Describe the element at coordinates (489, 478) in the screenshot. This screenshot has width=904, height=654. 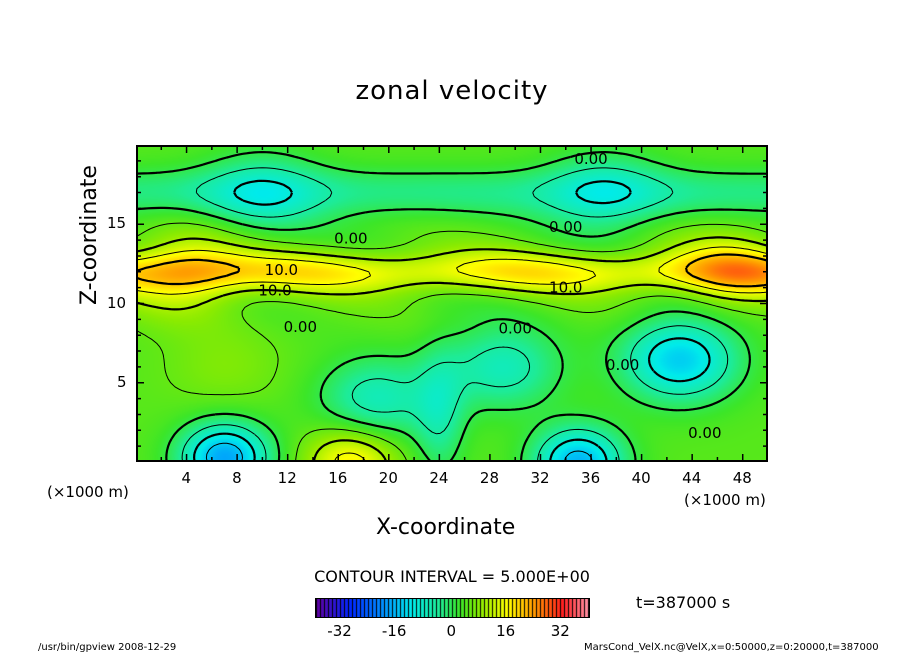
I see `x-tick-label: 28` at that location.